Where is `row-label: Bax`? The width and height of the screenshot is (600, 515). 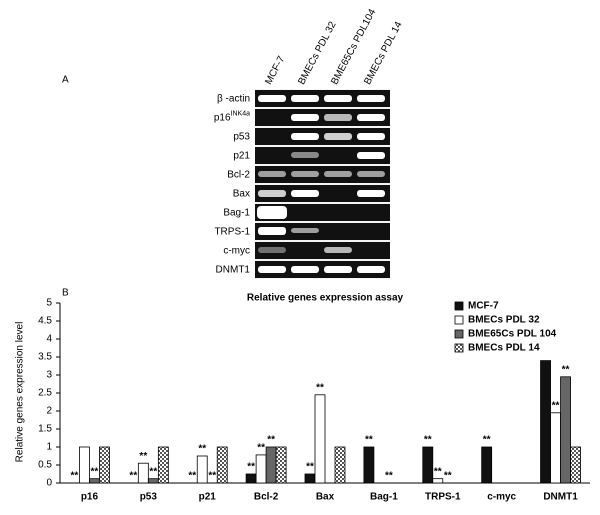 row-label: Bax is located at coordinates (241, 193).